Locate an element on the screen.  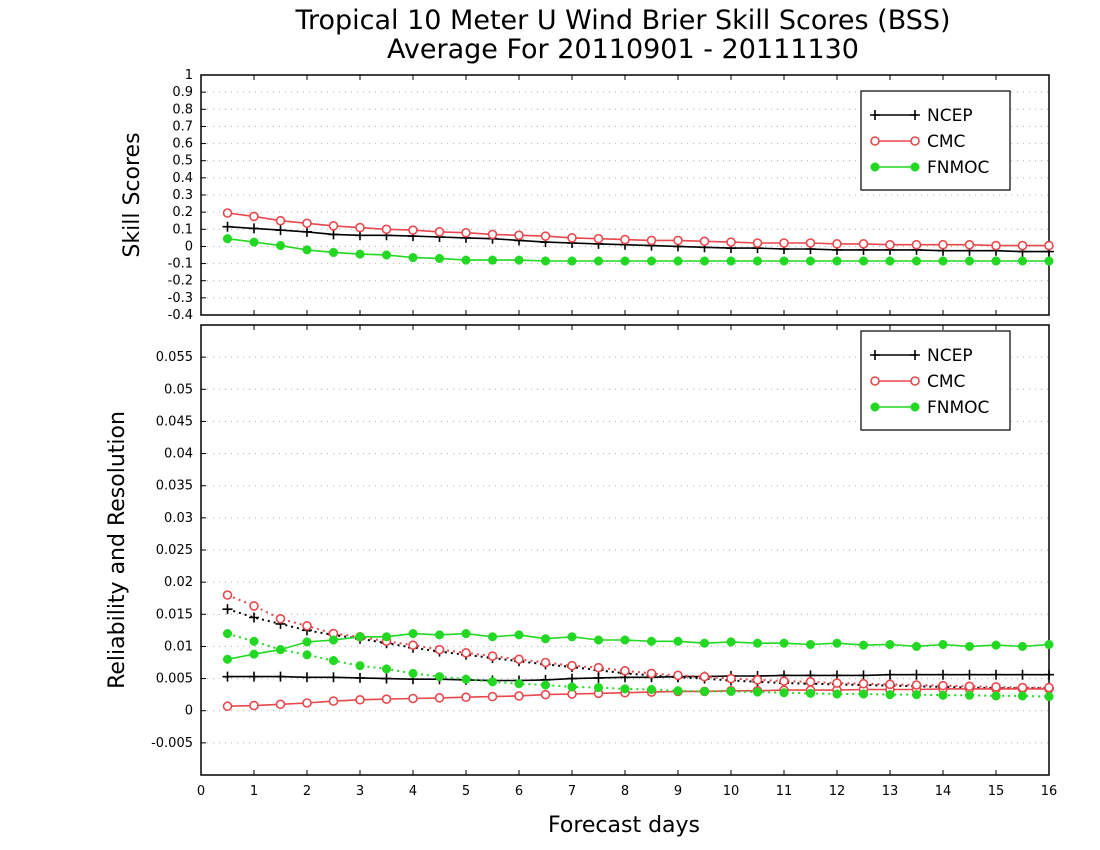
legend-entry-cmc: CMC is located at coordinates (917, 382).